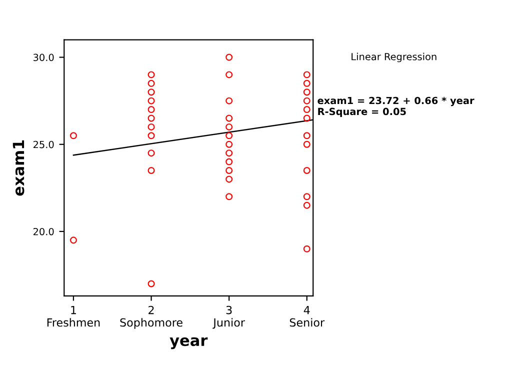 The image size is (505, 376). Describe the element at coordinates (189, 343) in the screenshot. I see `x-axis-title: year` at that location.